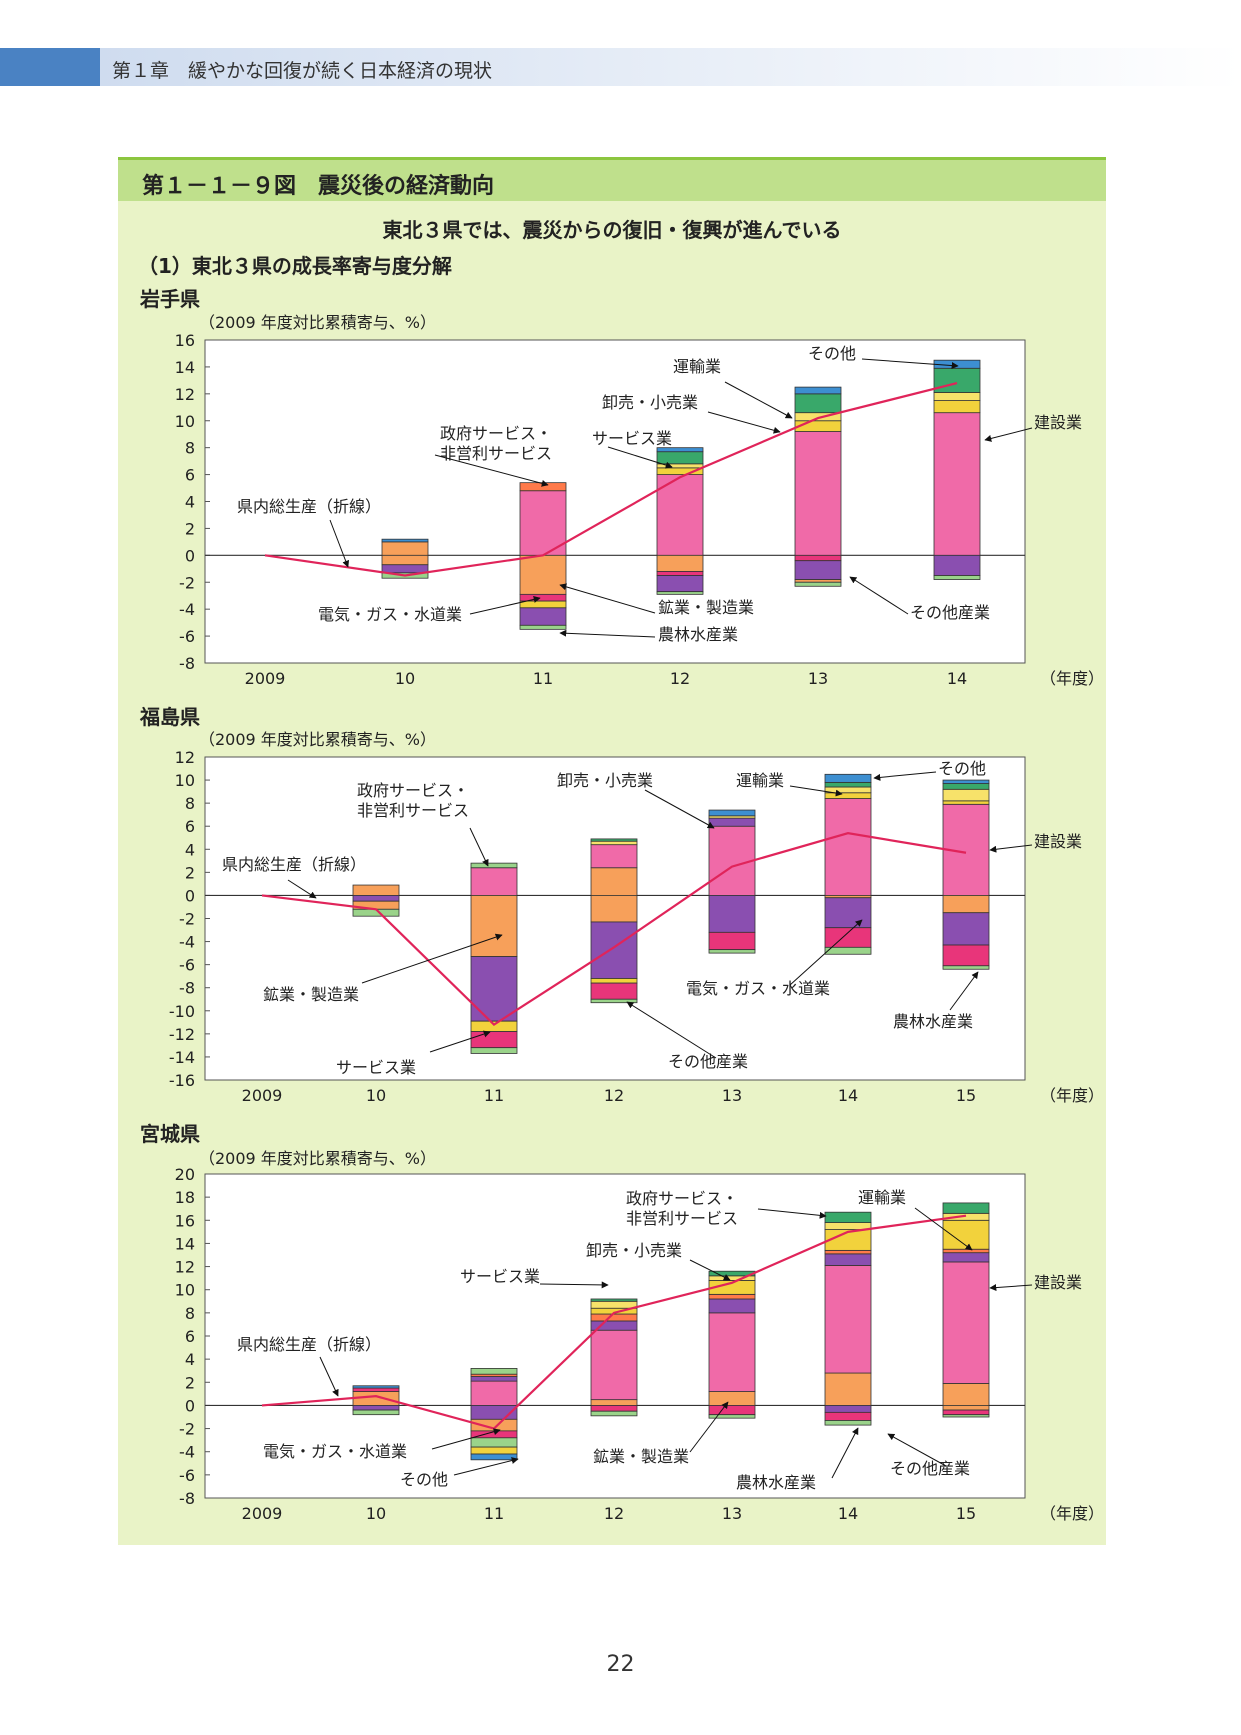 The image size is (1241, 1735). Describe the element at coordinates (614, 1513) in the screenshot. I see `x-tick-label: 12` at that location.